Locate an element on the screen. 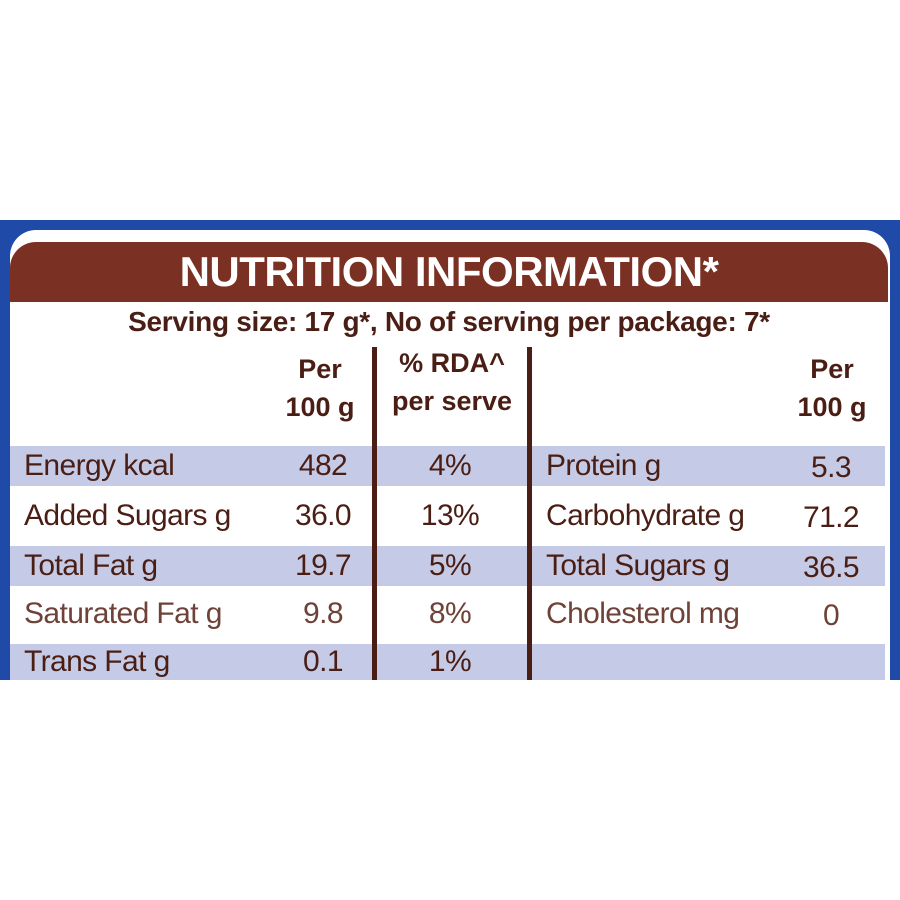 This screenshot has width=900, height=900. nutrient-name: Total Fat g is located at coordinates (91, 565).